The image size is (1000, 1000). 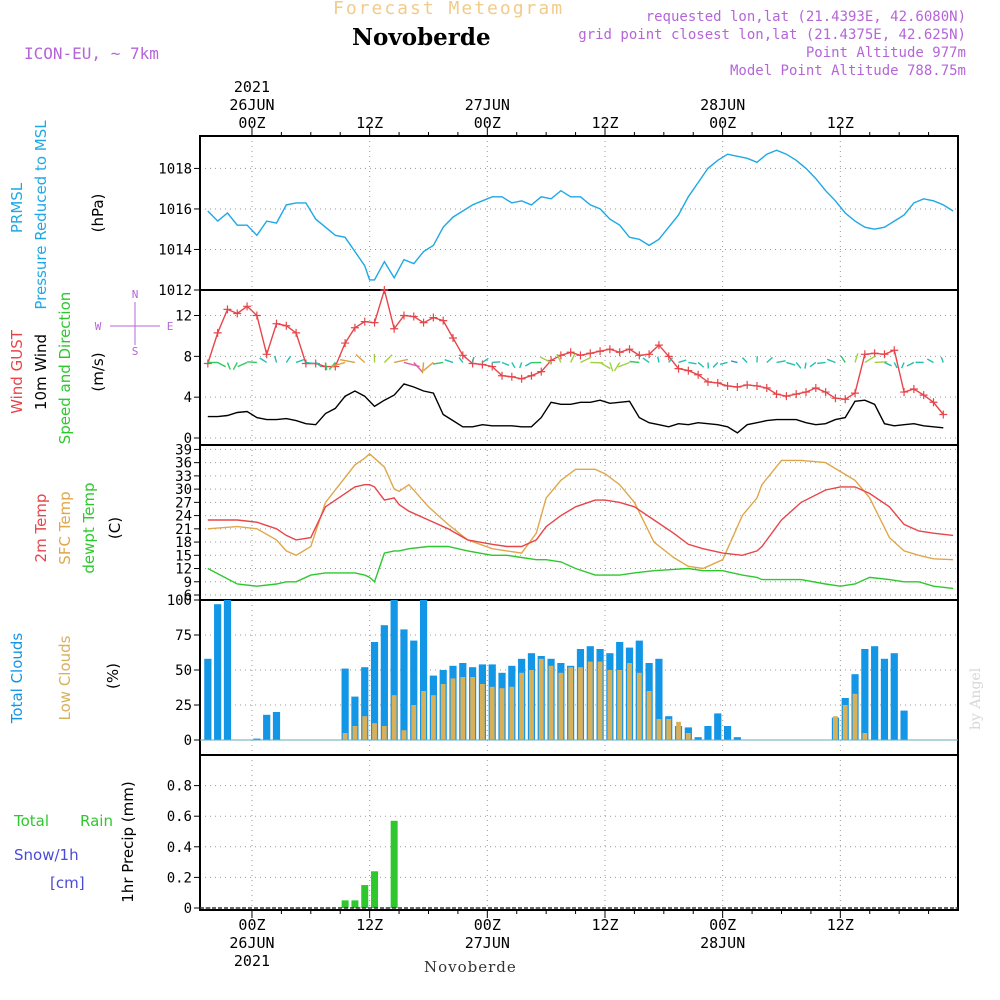 I want to click on clouds-unit-label: (%), so click(x=113, y=676).